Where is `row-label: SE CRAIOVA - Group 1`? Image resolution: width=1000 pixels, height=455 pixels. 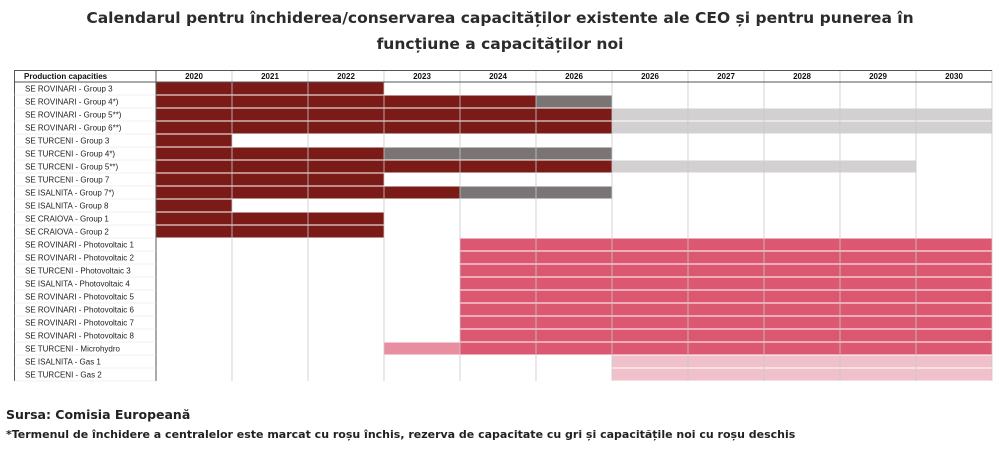 row-label: SE CRAIOVA - Group 1 is located at coordinates (67, 219).